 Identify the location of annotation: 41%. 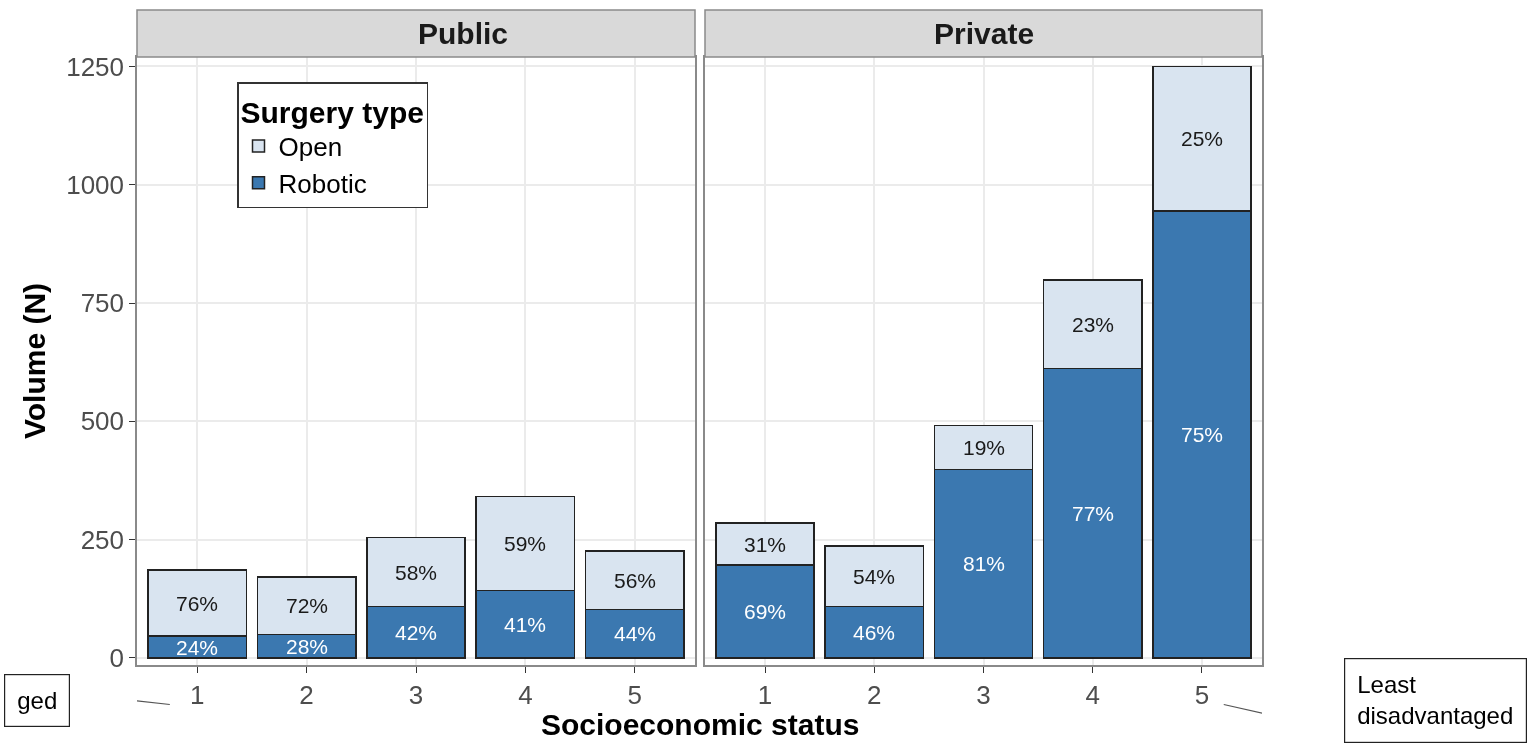
(525, 624).